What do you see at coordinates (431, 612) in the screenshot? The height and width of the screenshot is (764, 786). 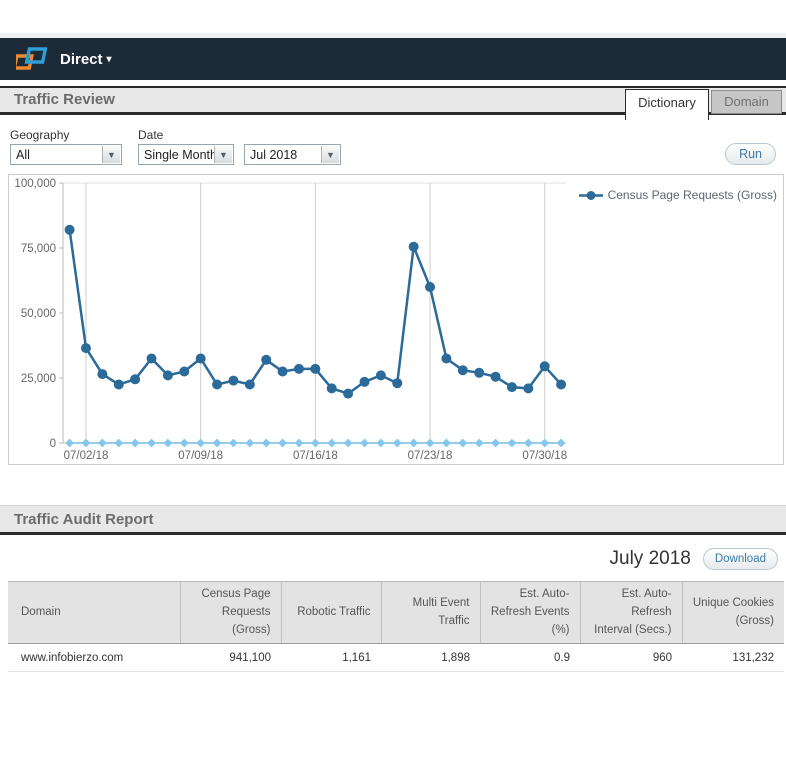 I see `col-header-multi-event-traffic: Multi Event Traffic` at bounding box center [431, 612].